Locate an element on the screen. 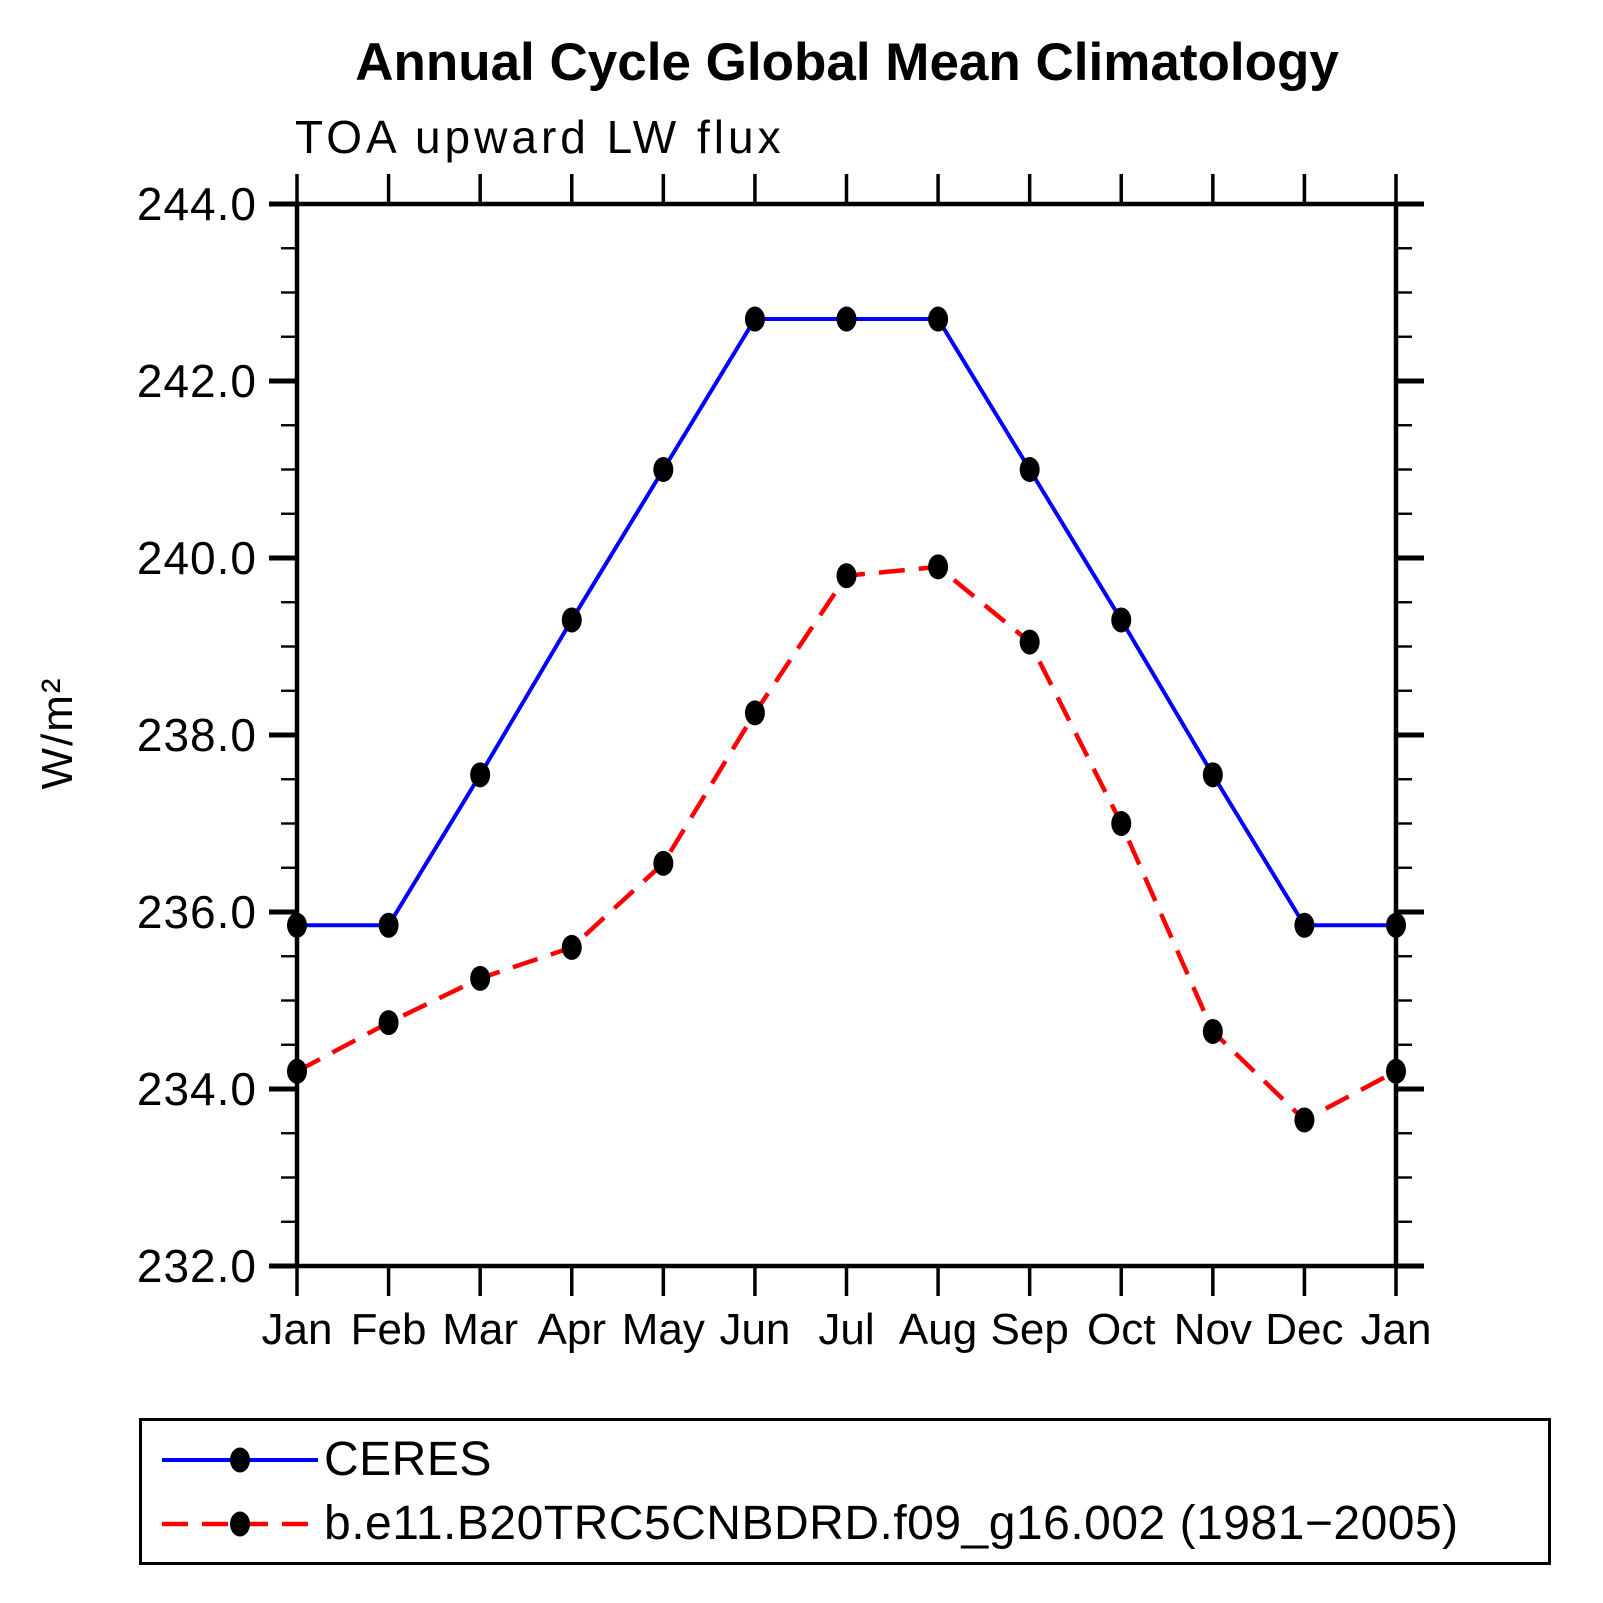 The width and height of the screenshot is (1603, 1603). y-tick-label: 238.0 is located at coordinates (197, 735).